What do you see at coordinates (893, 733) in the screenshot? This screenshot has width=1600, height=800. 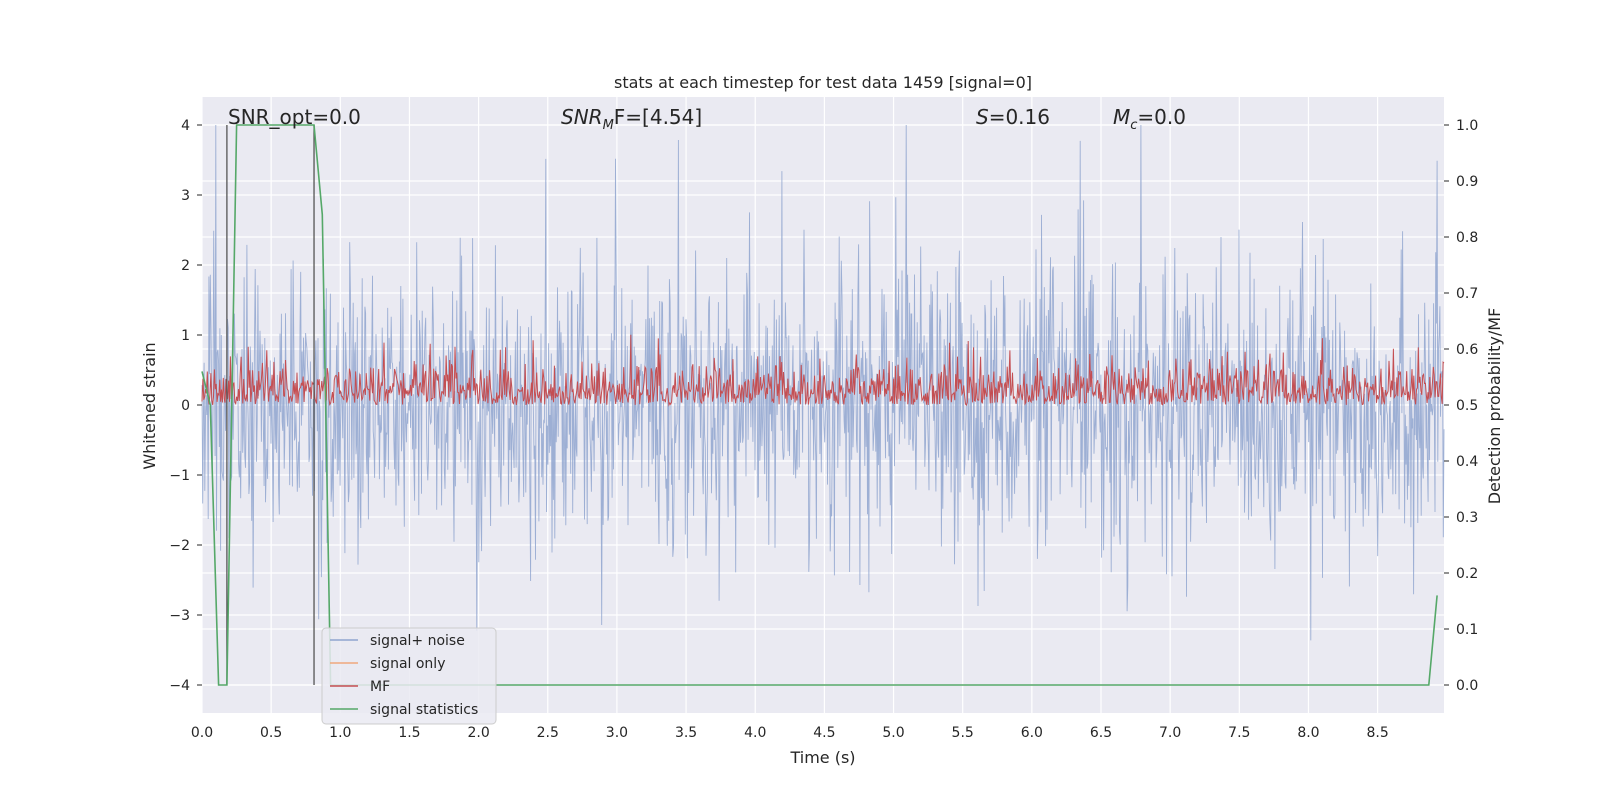 I see `x-tick-label: 5.0` at bounding box center [893, 733].